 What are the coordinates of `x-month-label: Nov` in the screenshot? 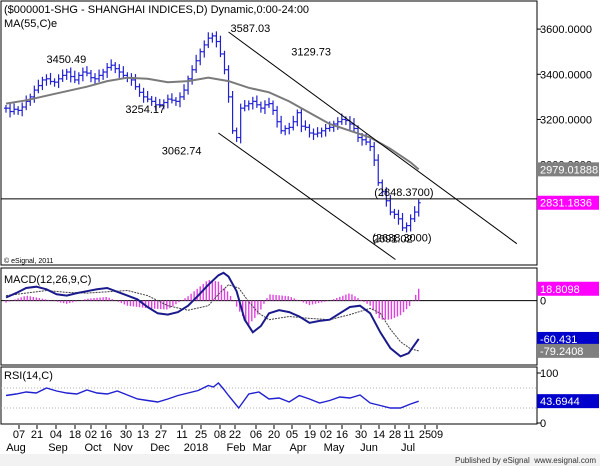 It's located at (123, 448).